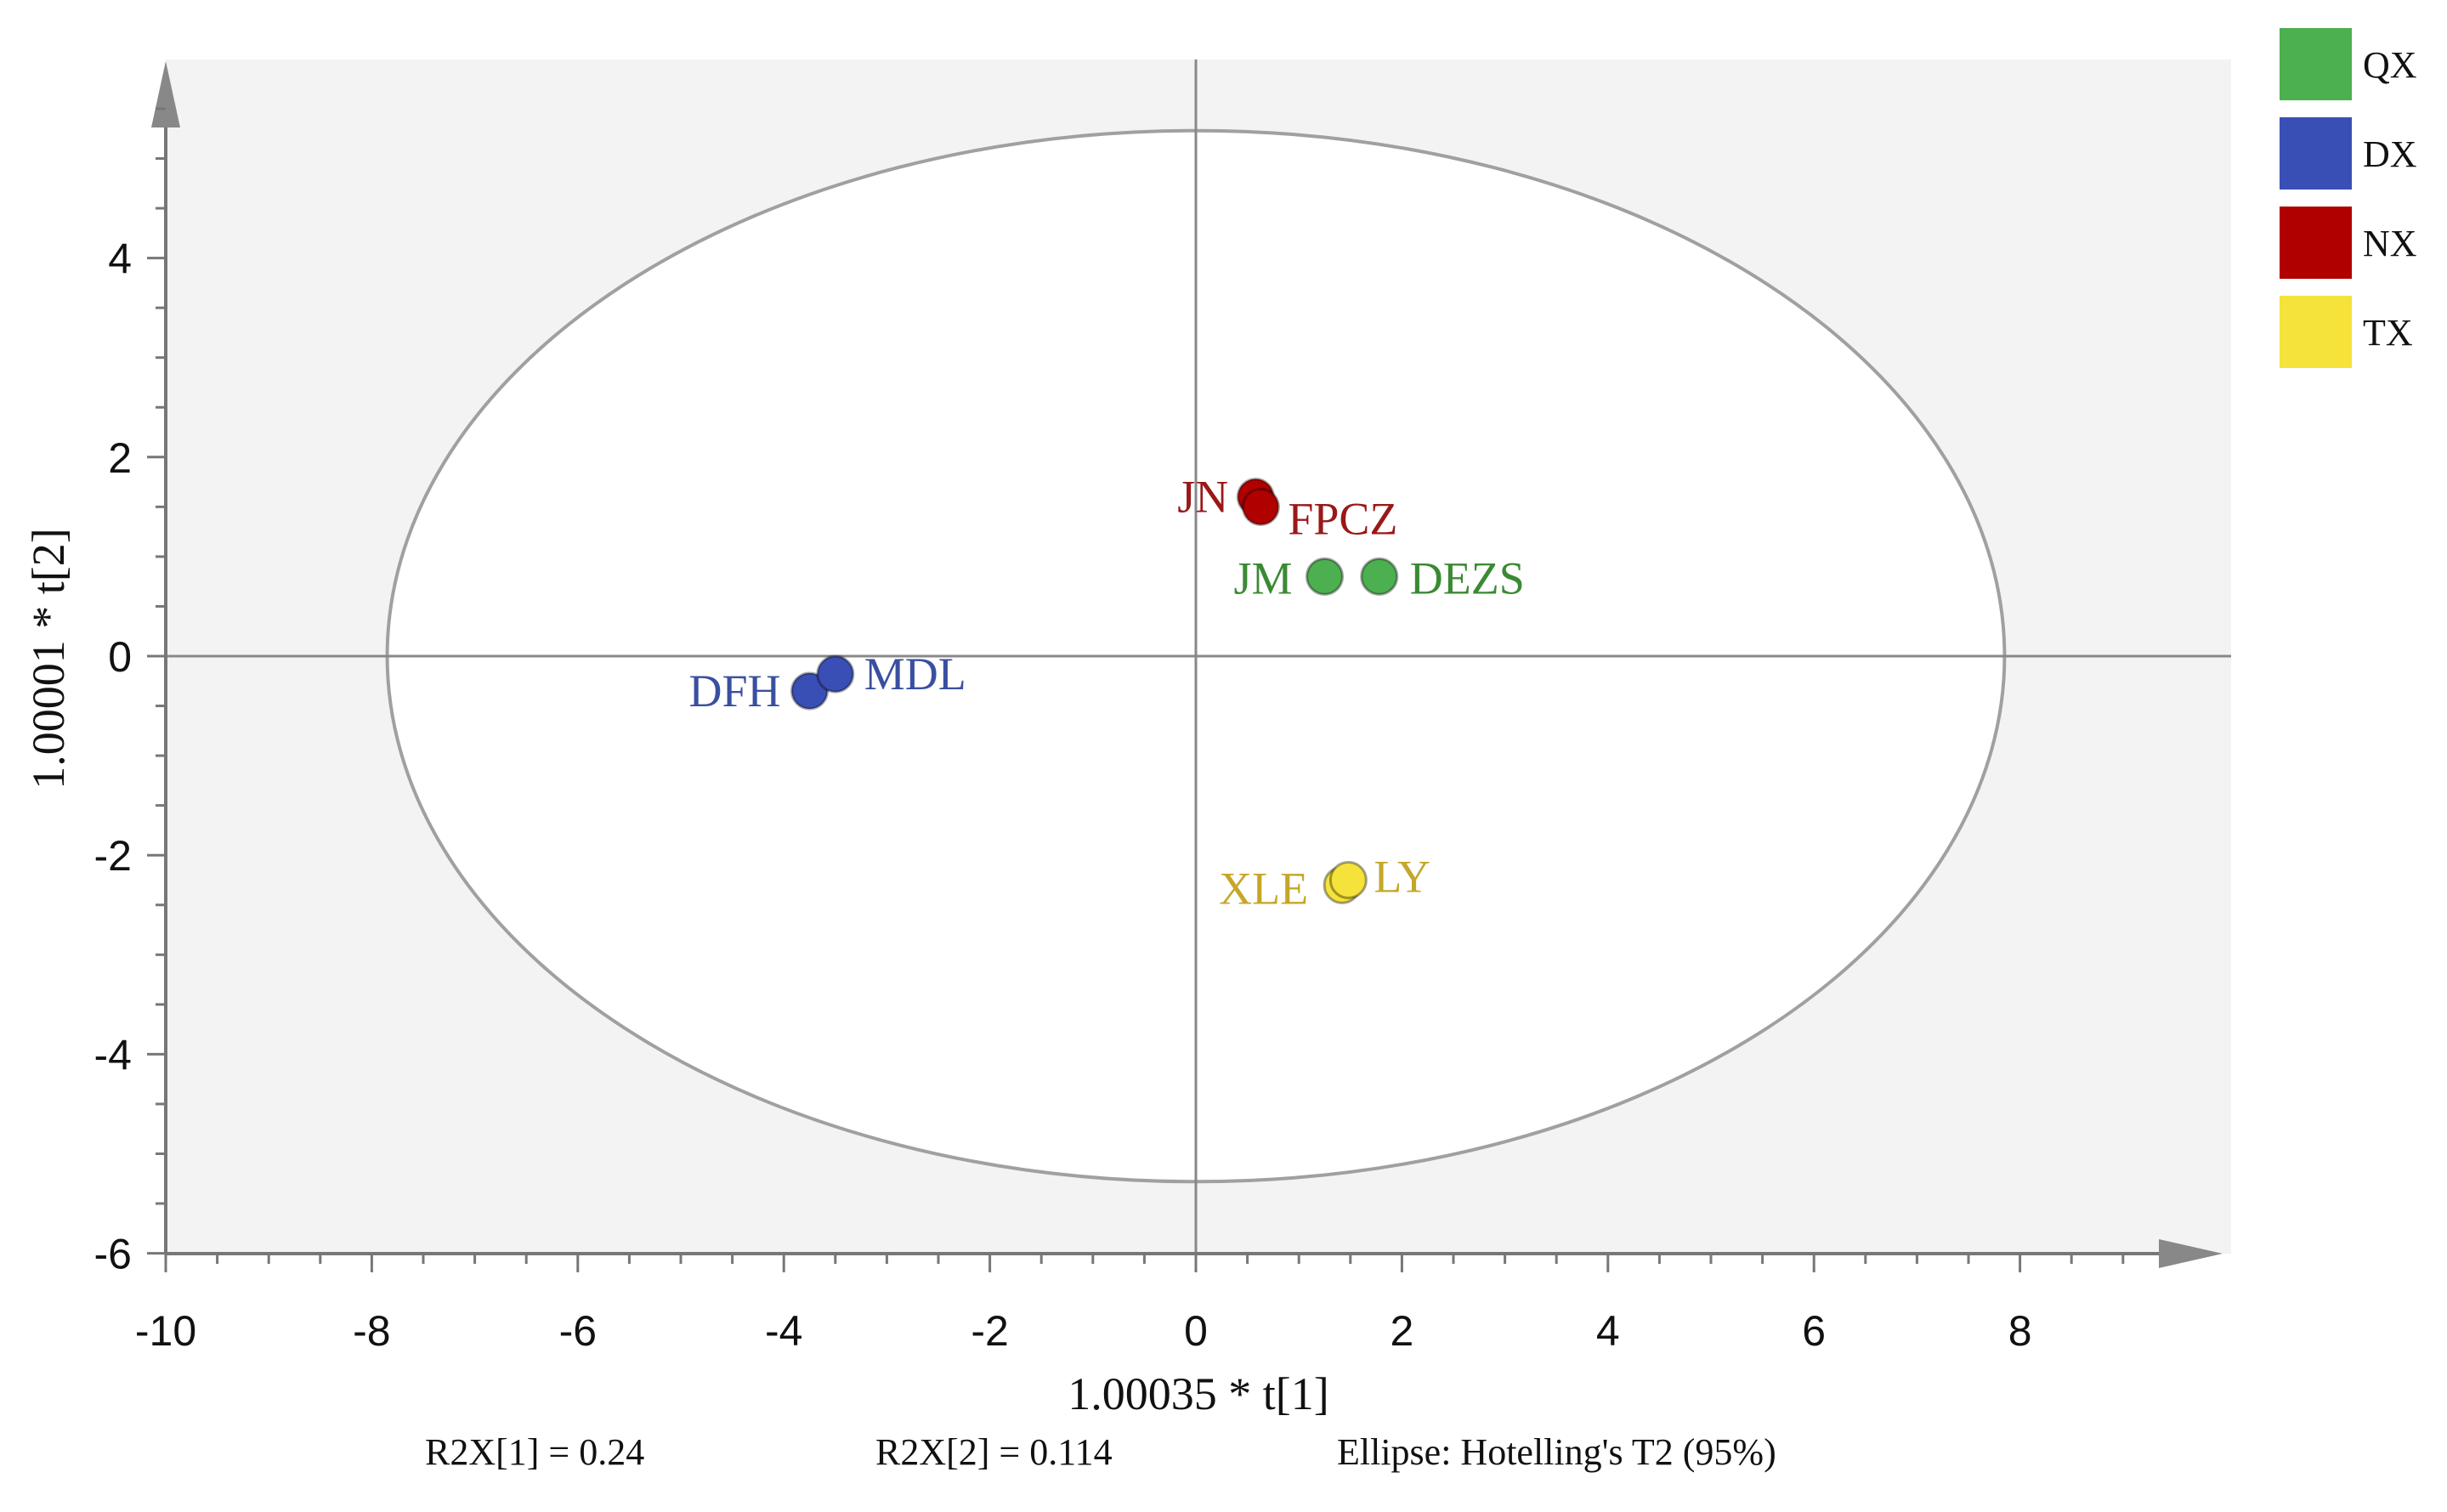  Describe the element at coordinates (534, 1452) in the screenshot. I see `r2x1-label: R2X[1] = 0.24` at that location.